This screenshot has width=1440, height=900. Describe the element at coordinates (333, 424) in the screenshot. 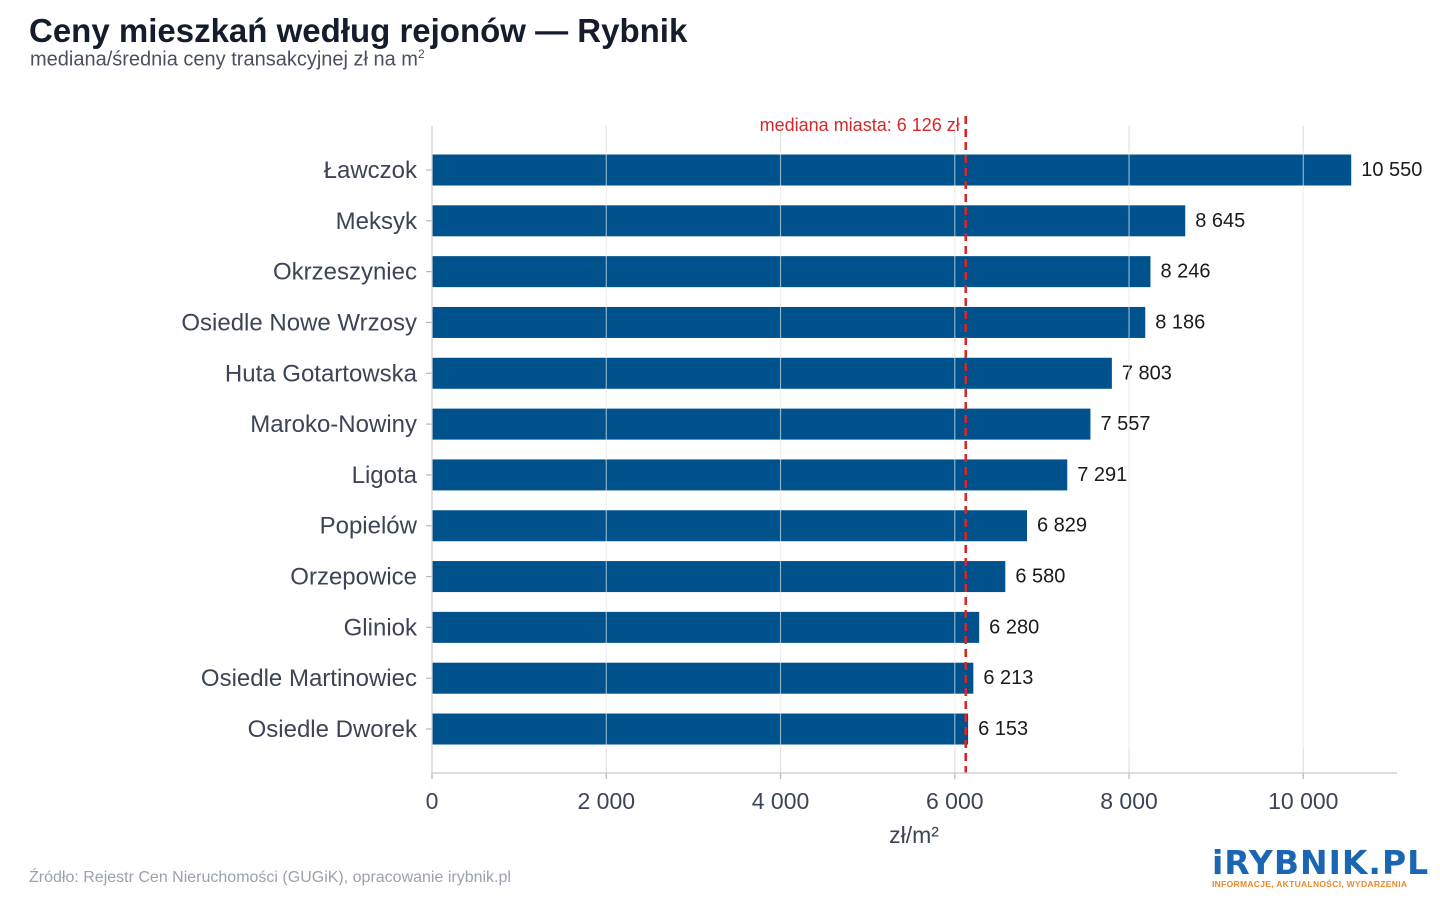

I see `category-label: Maroko-Nowiny` at that location.